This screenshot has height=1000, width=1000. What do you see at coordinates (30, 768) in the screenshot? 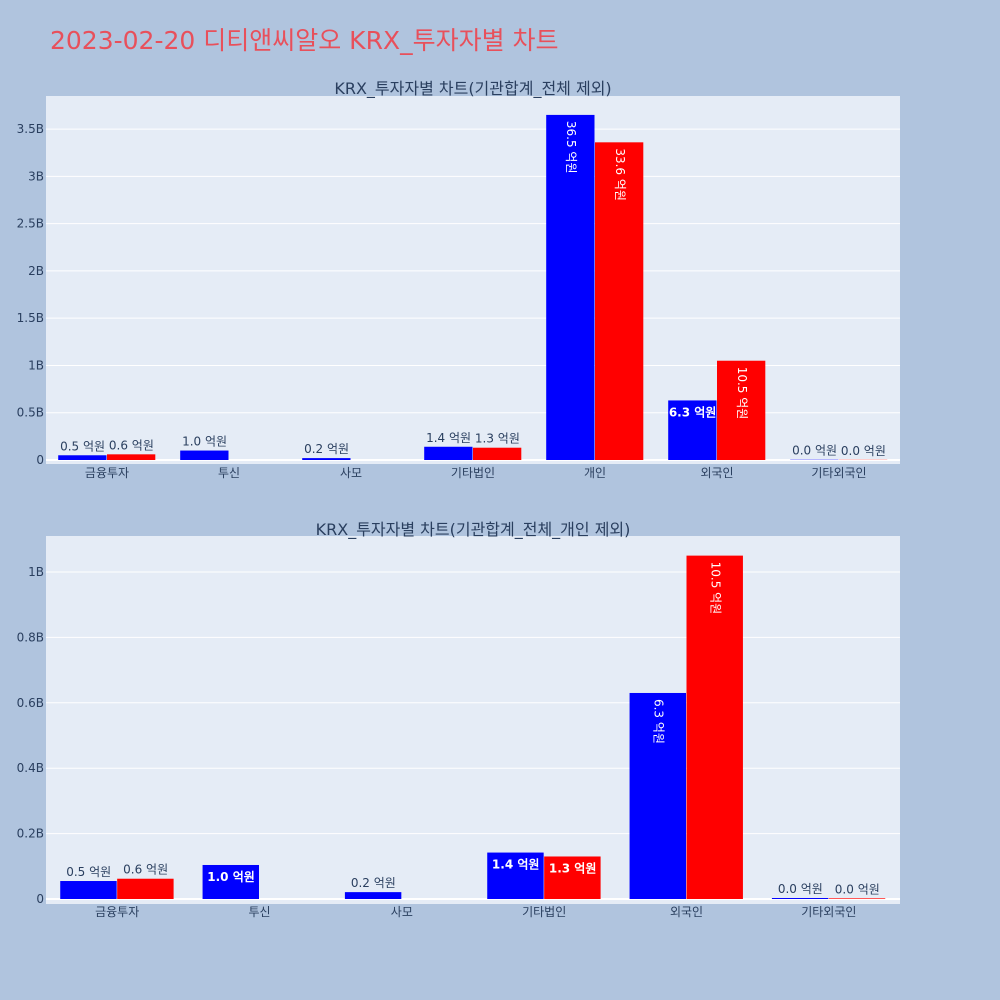
I see `y-tick-label: 0.4B` at bounding box center [30, 768].